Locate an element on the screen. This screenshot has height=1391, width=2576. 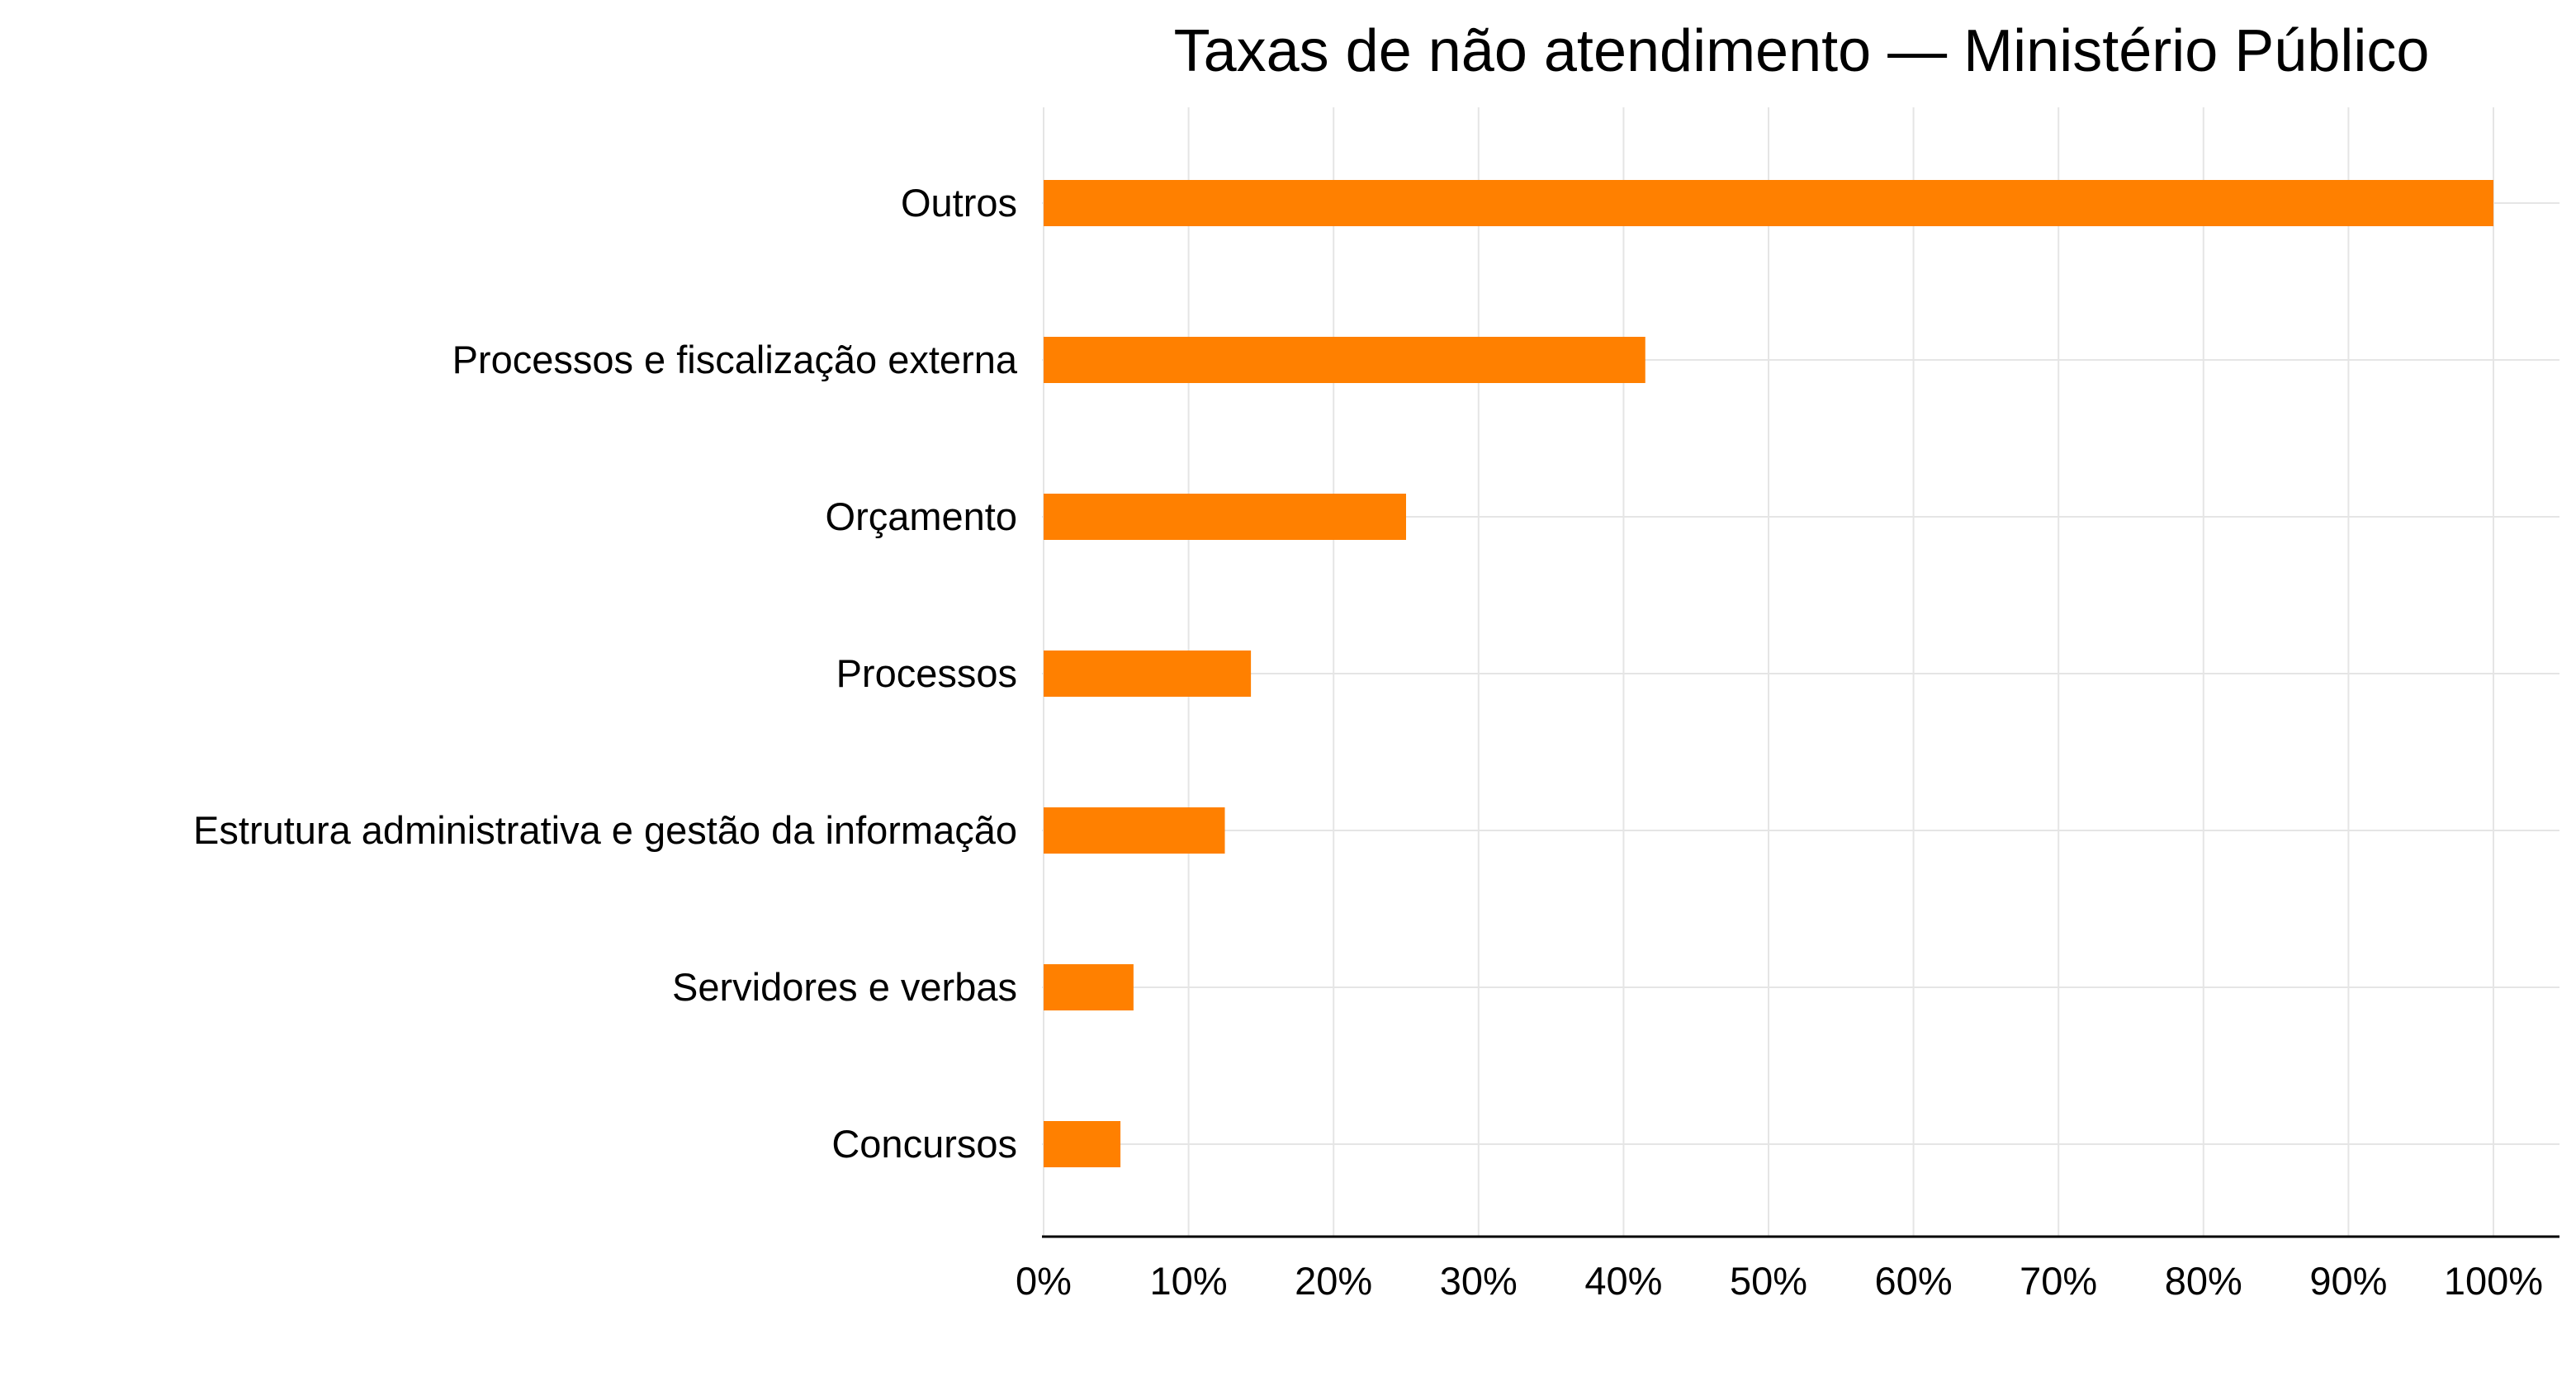
x-tick-label: 30% is located at coordinates (1479, 1281).